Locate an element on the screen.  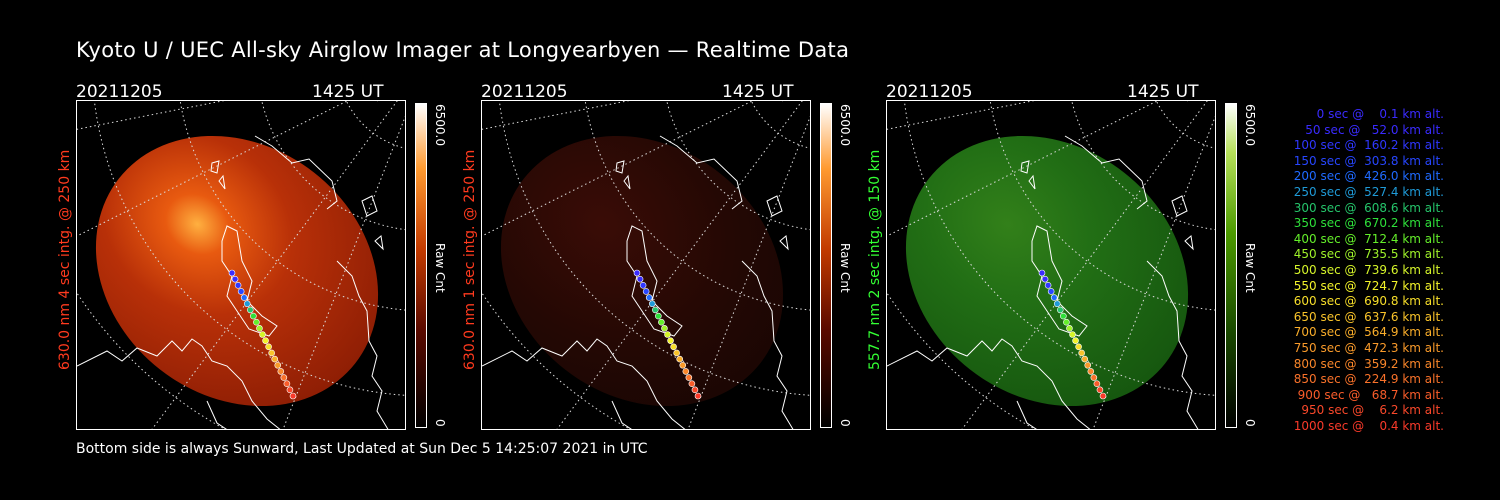
legend-row: 200 sec @ 426.0 km alt. is located at coordinates (1366, 176).